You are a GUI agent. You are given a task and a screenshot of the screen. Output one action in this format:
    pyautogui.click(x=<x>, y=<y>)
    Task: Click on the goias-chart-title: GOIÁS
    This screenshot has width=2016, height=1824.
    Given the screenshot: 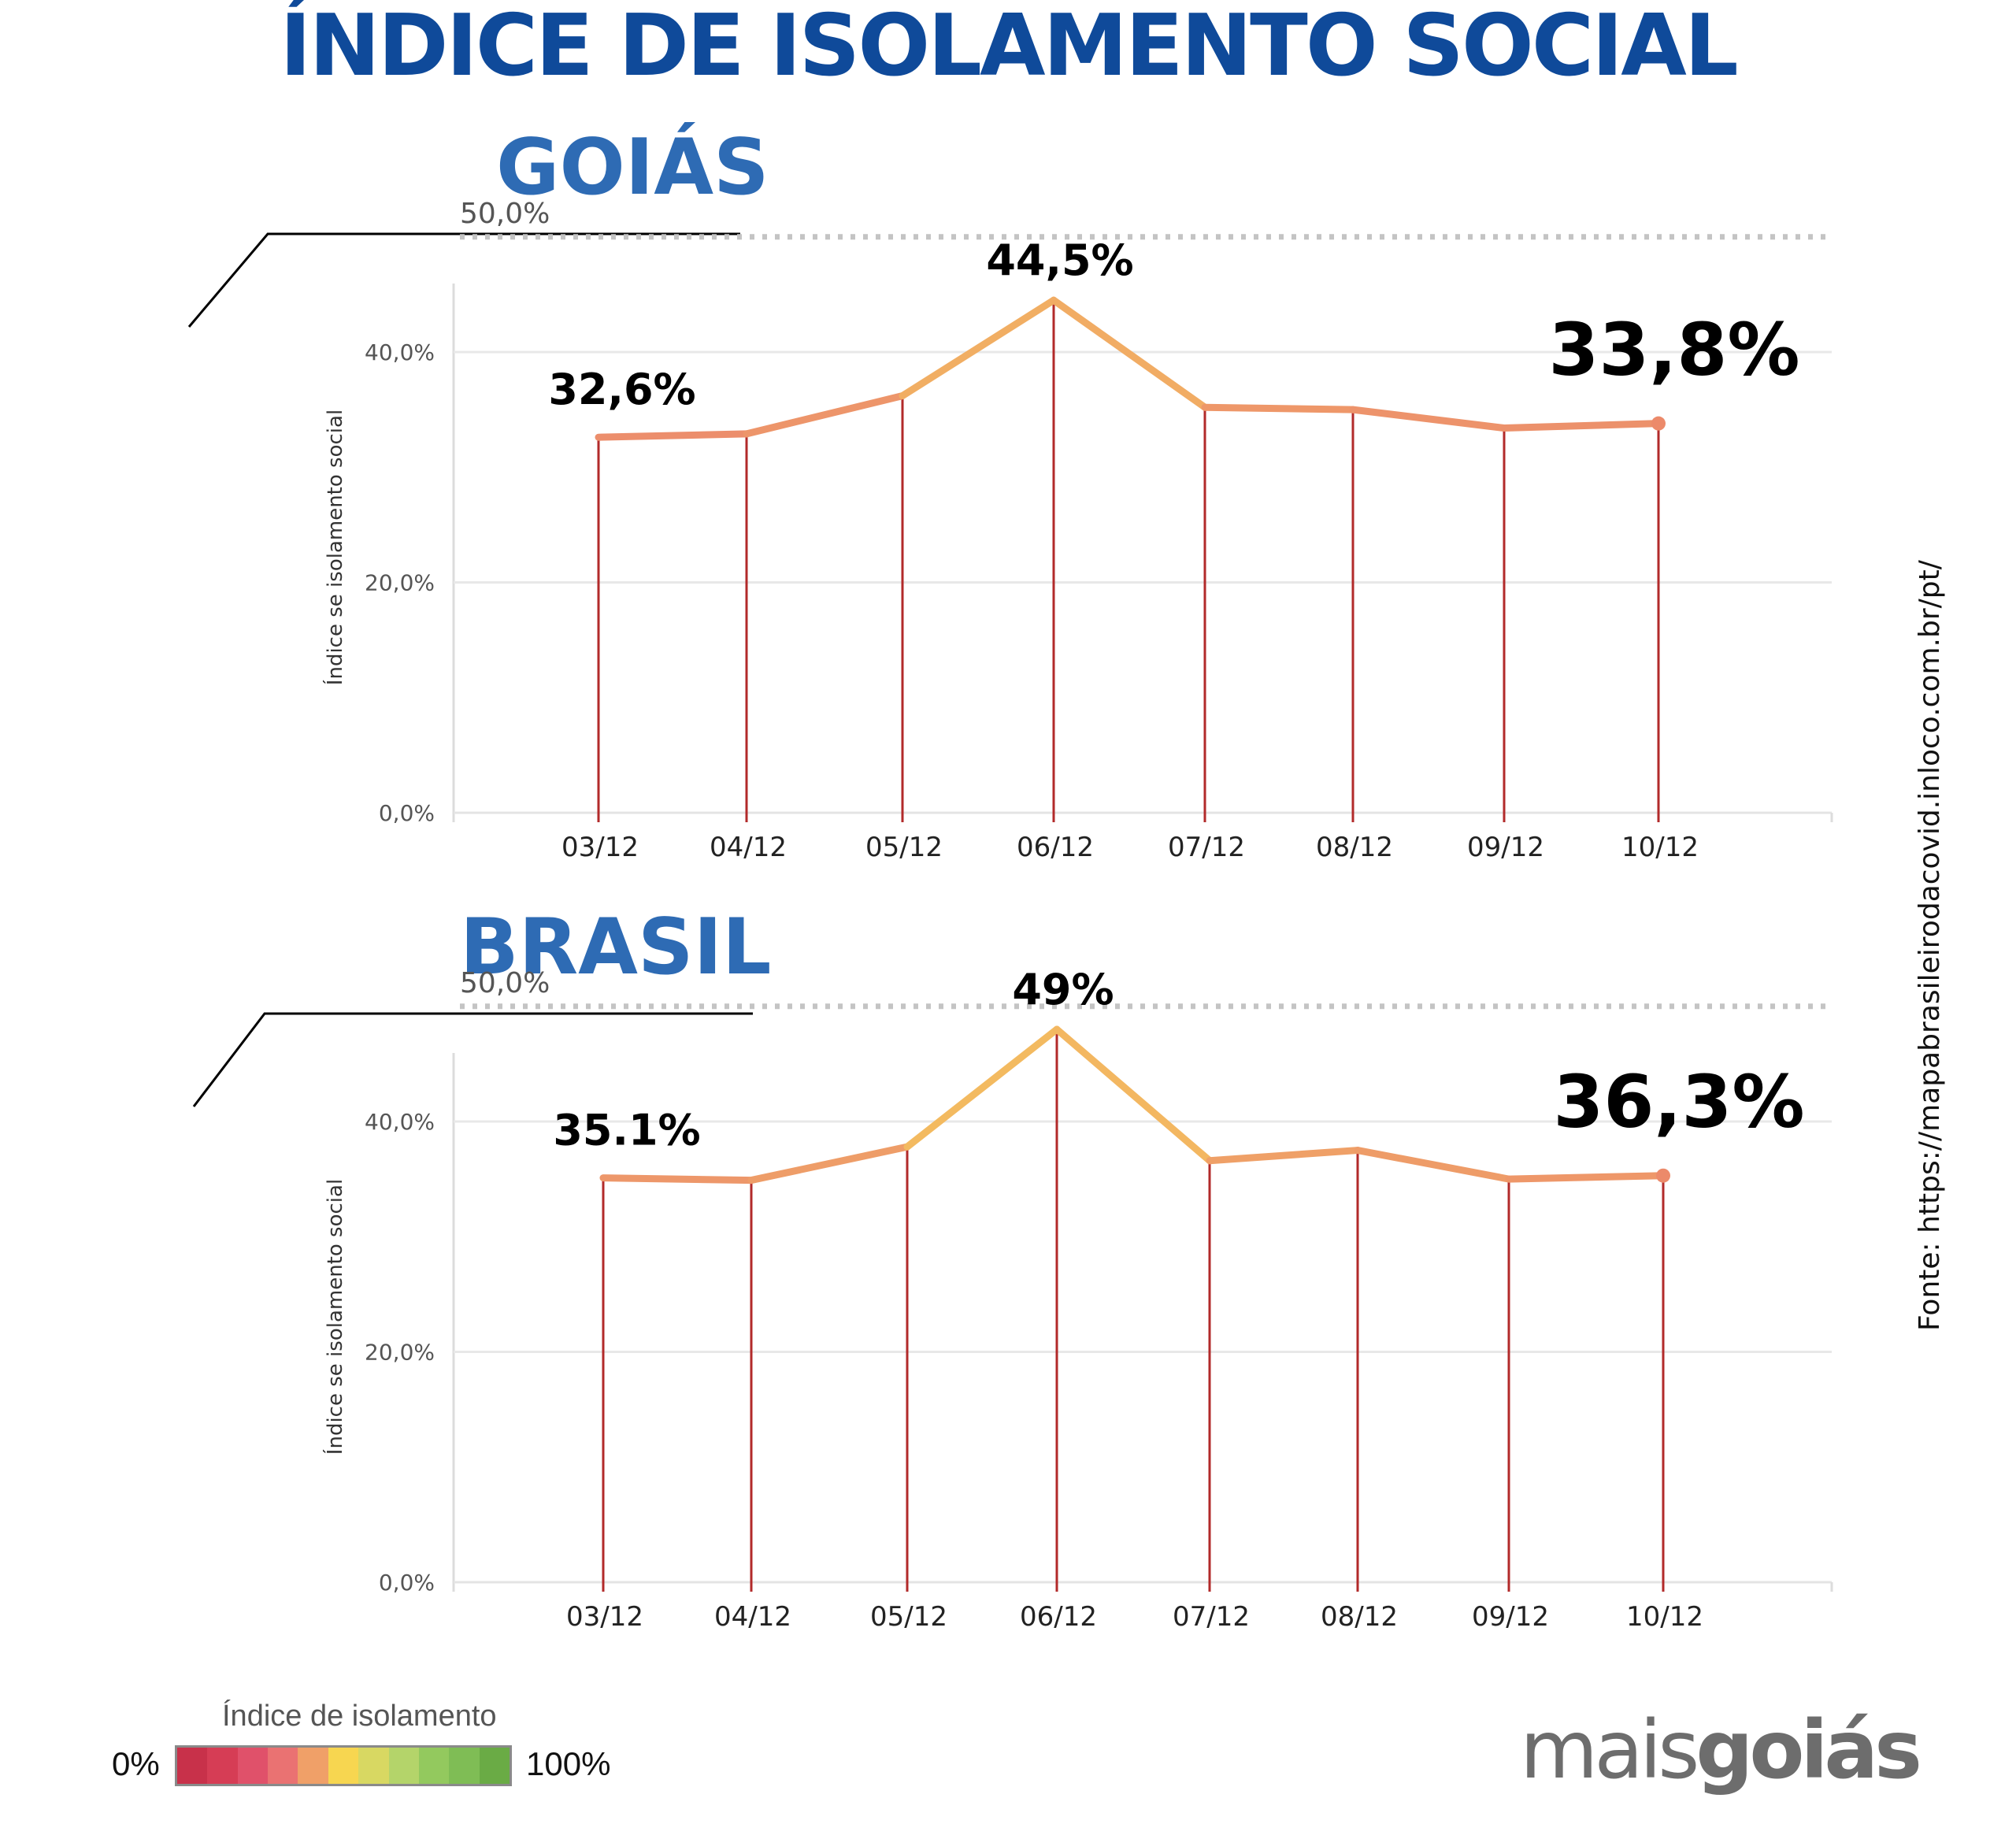 What is the action you would take?
    pyautogui.click(x=632, y=168)
    